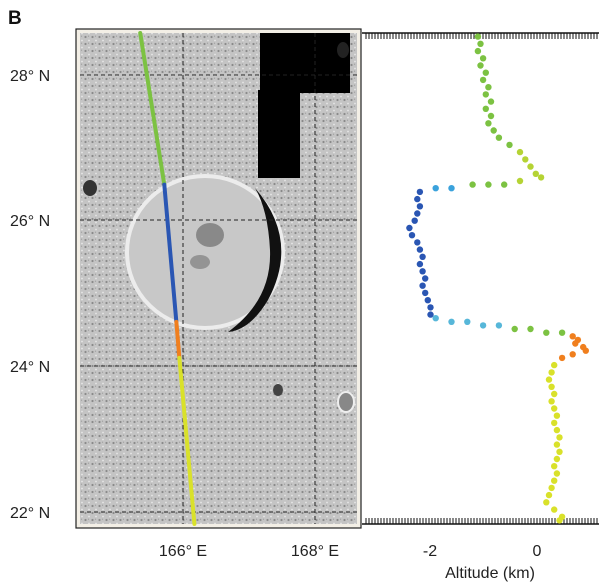 This screenshot has height=584, width=599. Describe the element at coordinates (210, 235) in the screenshot. I see `central-peak` at that location.